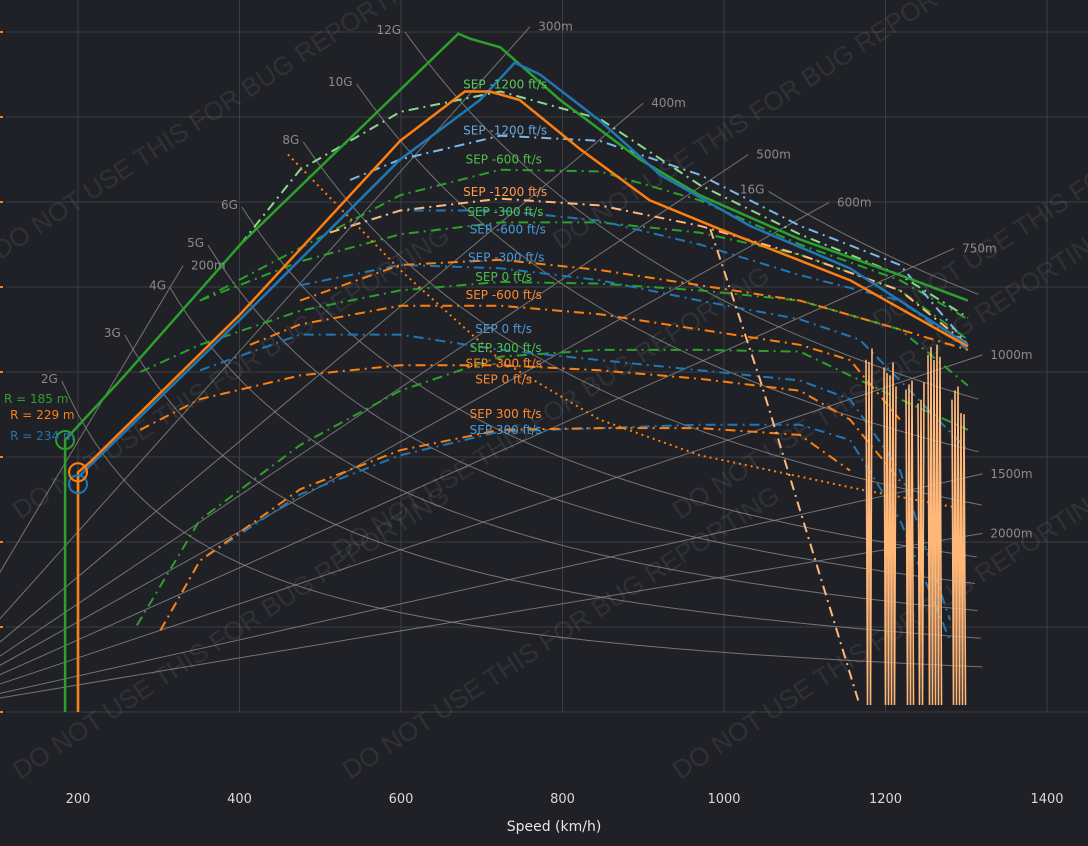 The height and width of the screenshot is (846, 1088). What do you see at coordinates (752, 189) in the screenshot?
I see `g-load-label: 16G` at bounding box center [752, 189].